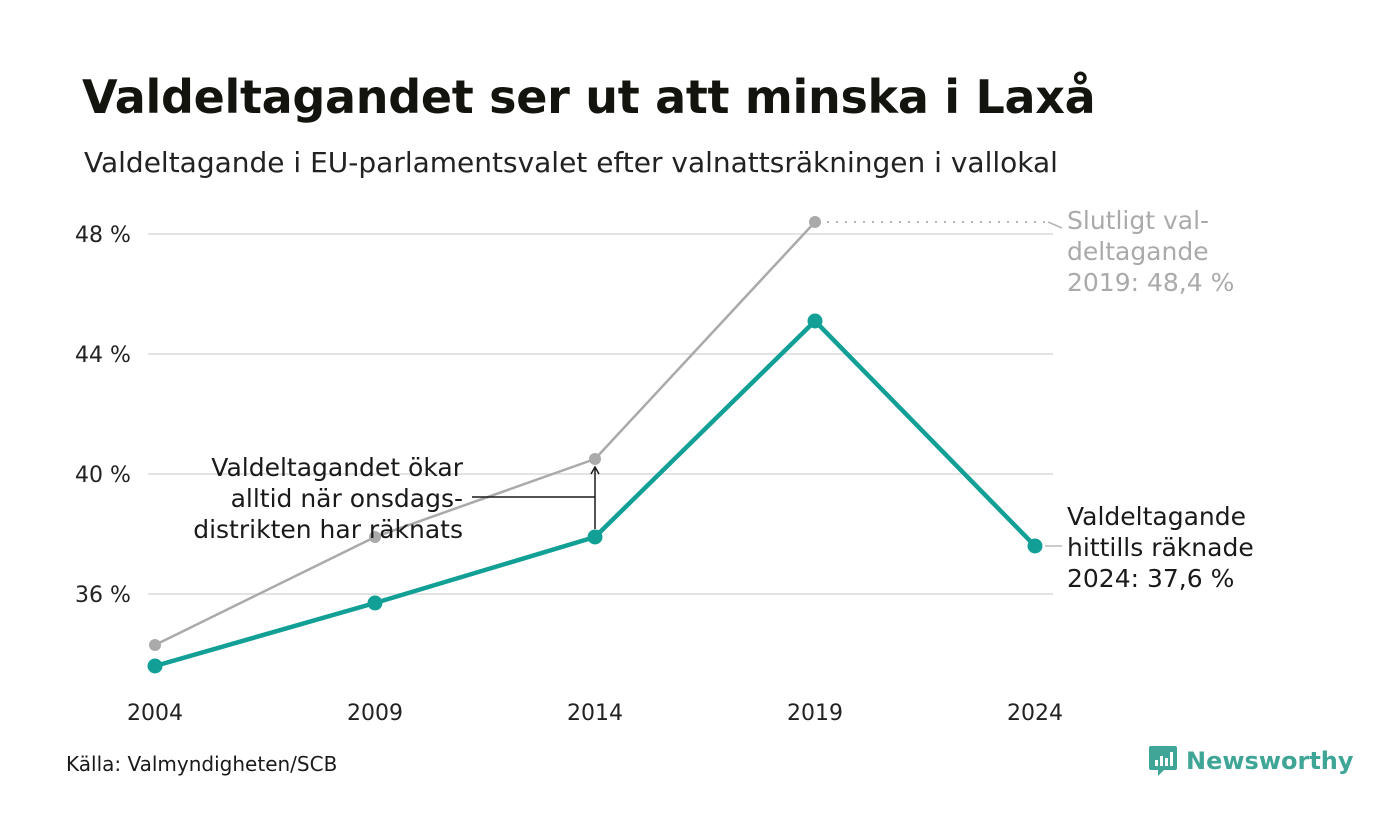  What do you see at coordinates (1160, 547) in the screenshot?
I see `preliminary-label-line: hittills räknade` at bounding box center [1160, 547].